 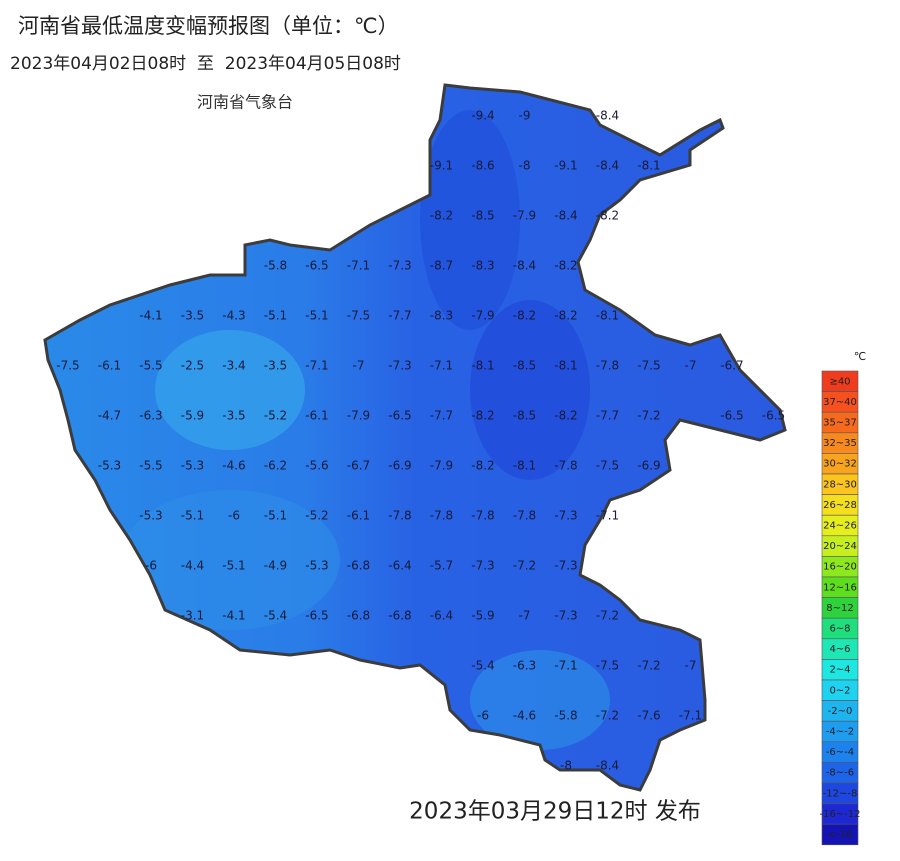 I want to click on grid-value: -9.1, so click(x=565, y=166).